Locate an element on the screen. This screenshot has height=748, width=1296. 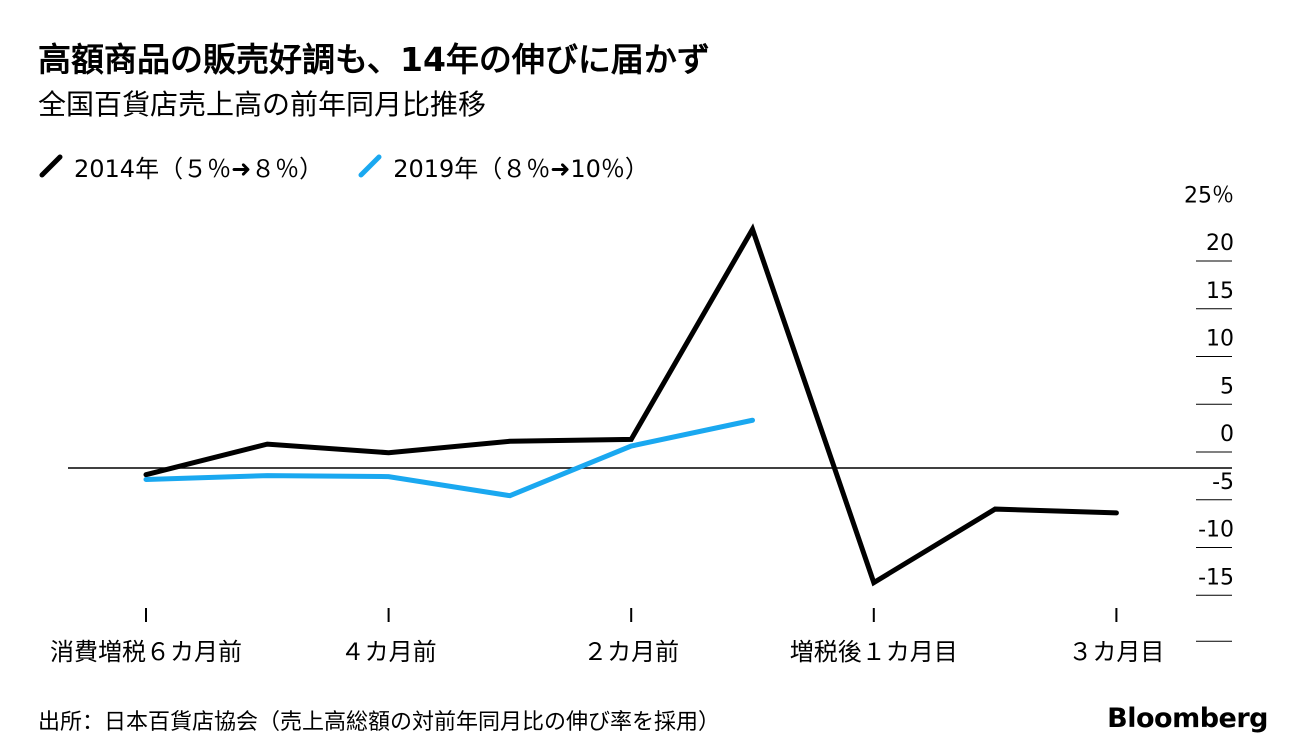
legend-label-2014: 2014年（５％➜８％） is located at coordinates (199, 168).